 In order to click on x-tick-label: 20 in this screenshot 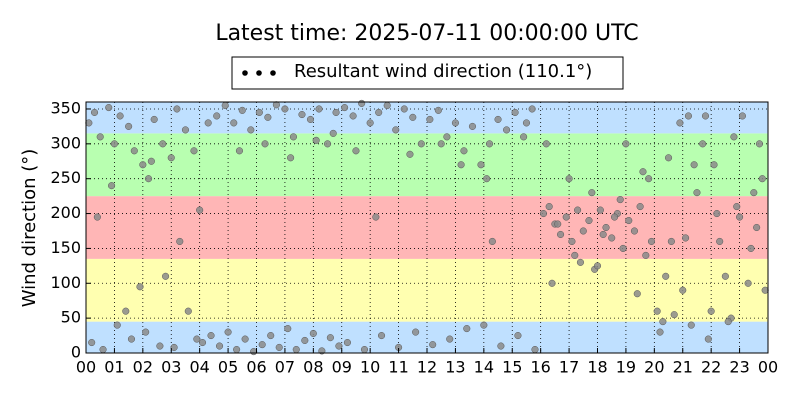, I will do `click(654, 367)`.